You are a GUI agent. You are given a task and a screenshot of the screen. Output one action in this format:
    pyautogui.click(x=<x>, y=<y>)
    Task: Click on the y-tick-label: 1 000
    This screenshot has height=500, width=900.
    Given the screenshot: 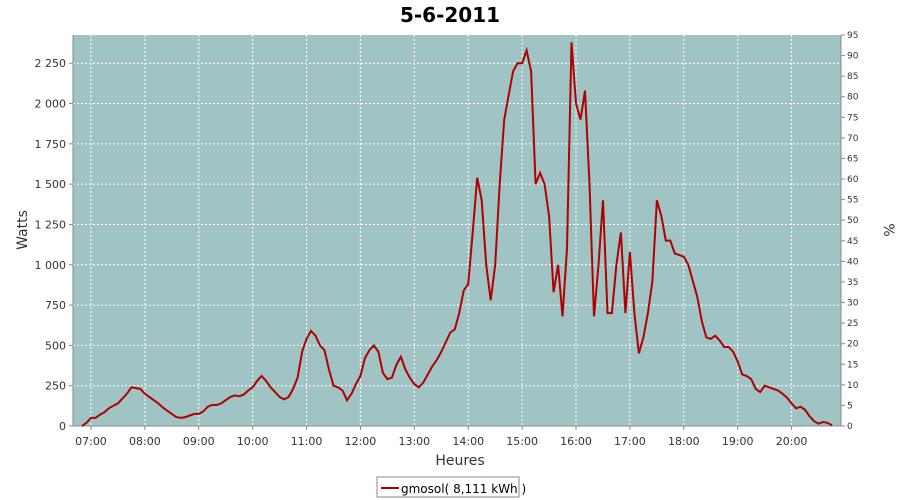 What is the action you would take?
    pyautogui.click(x=51, y=265)
    